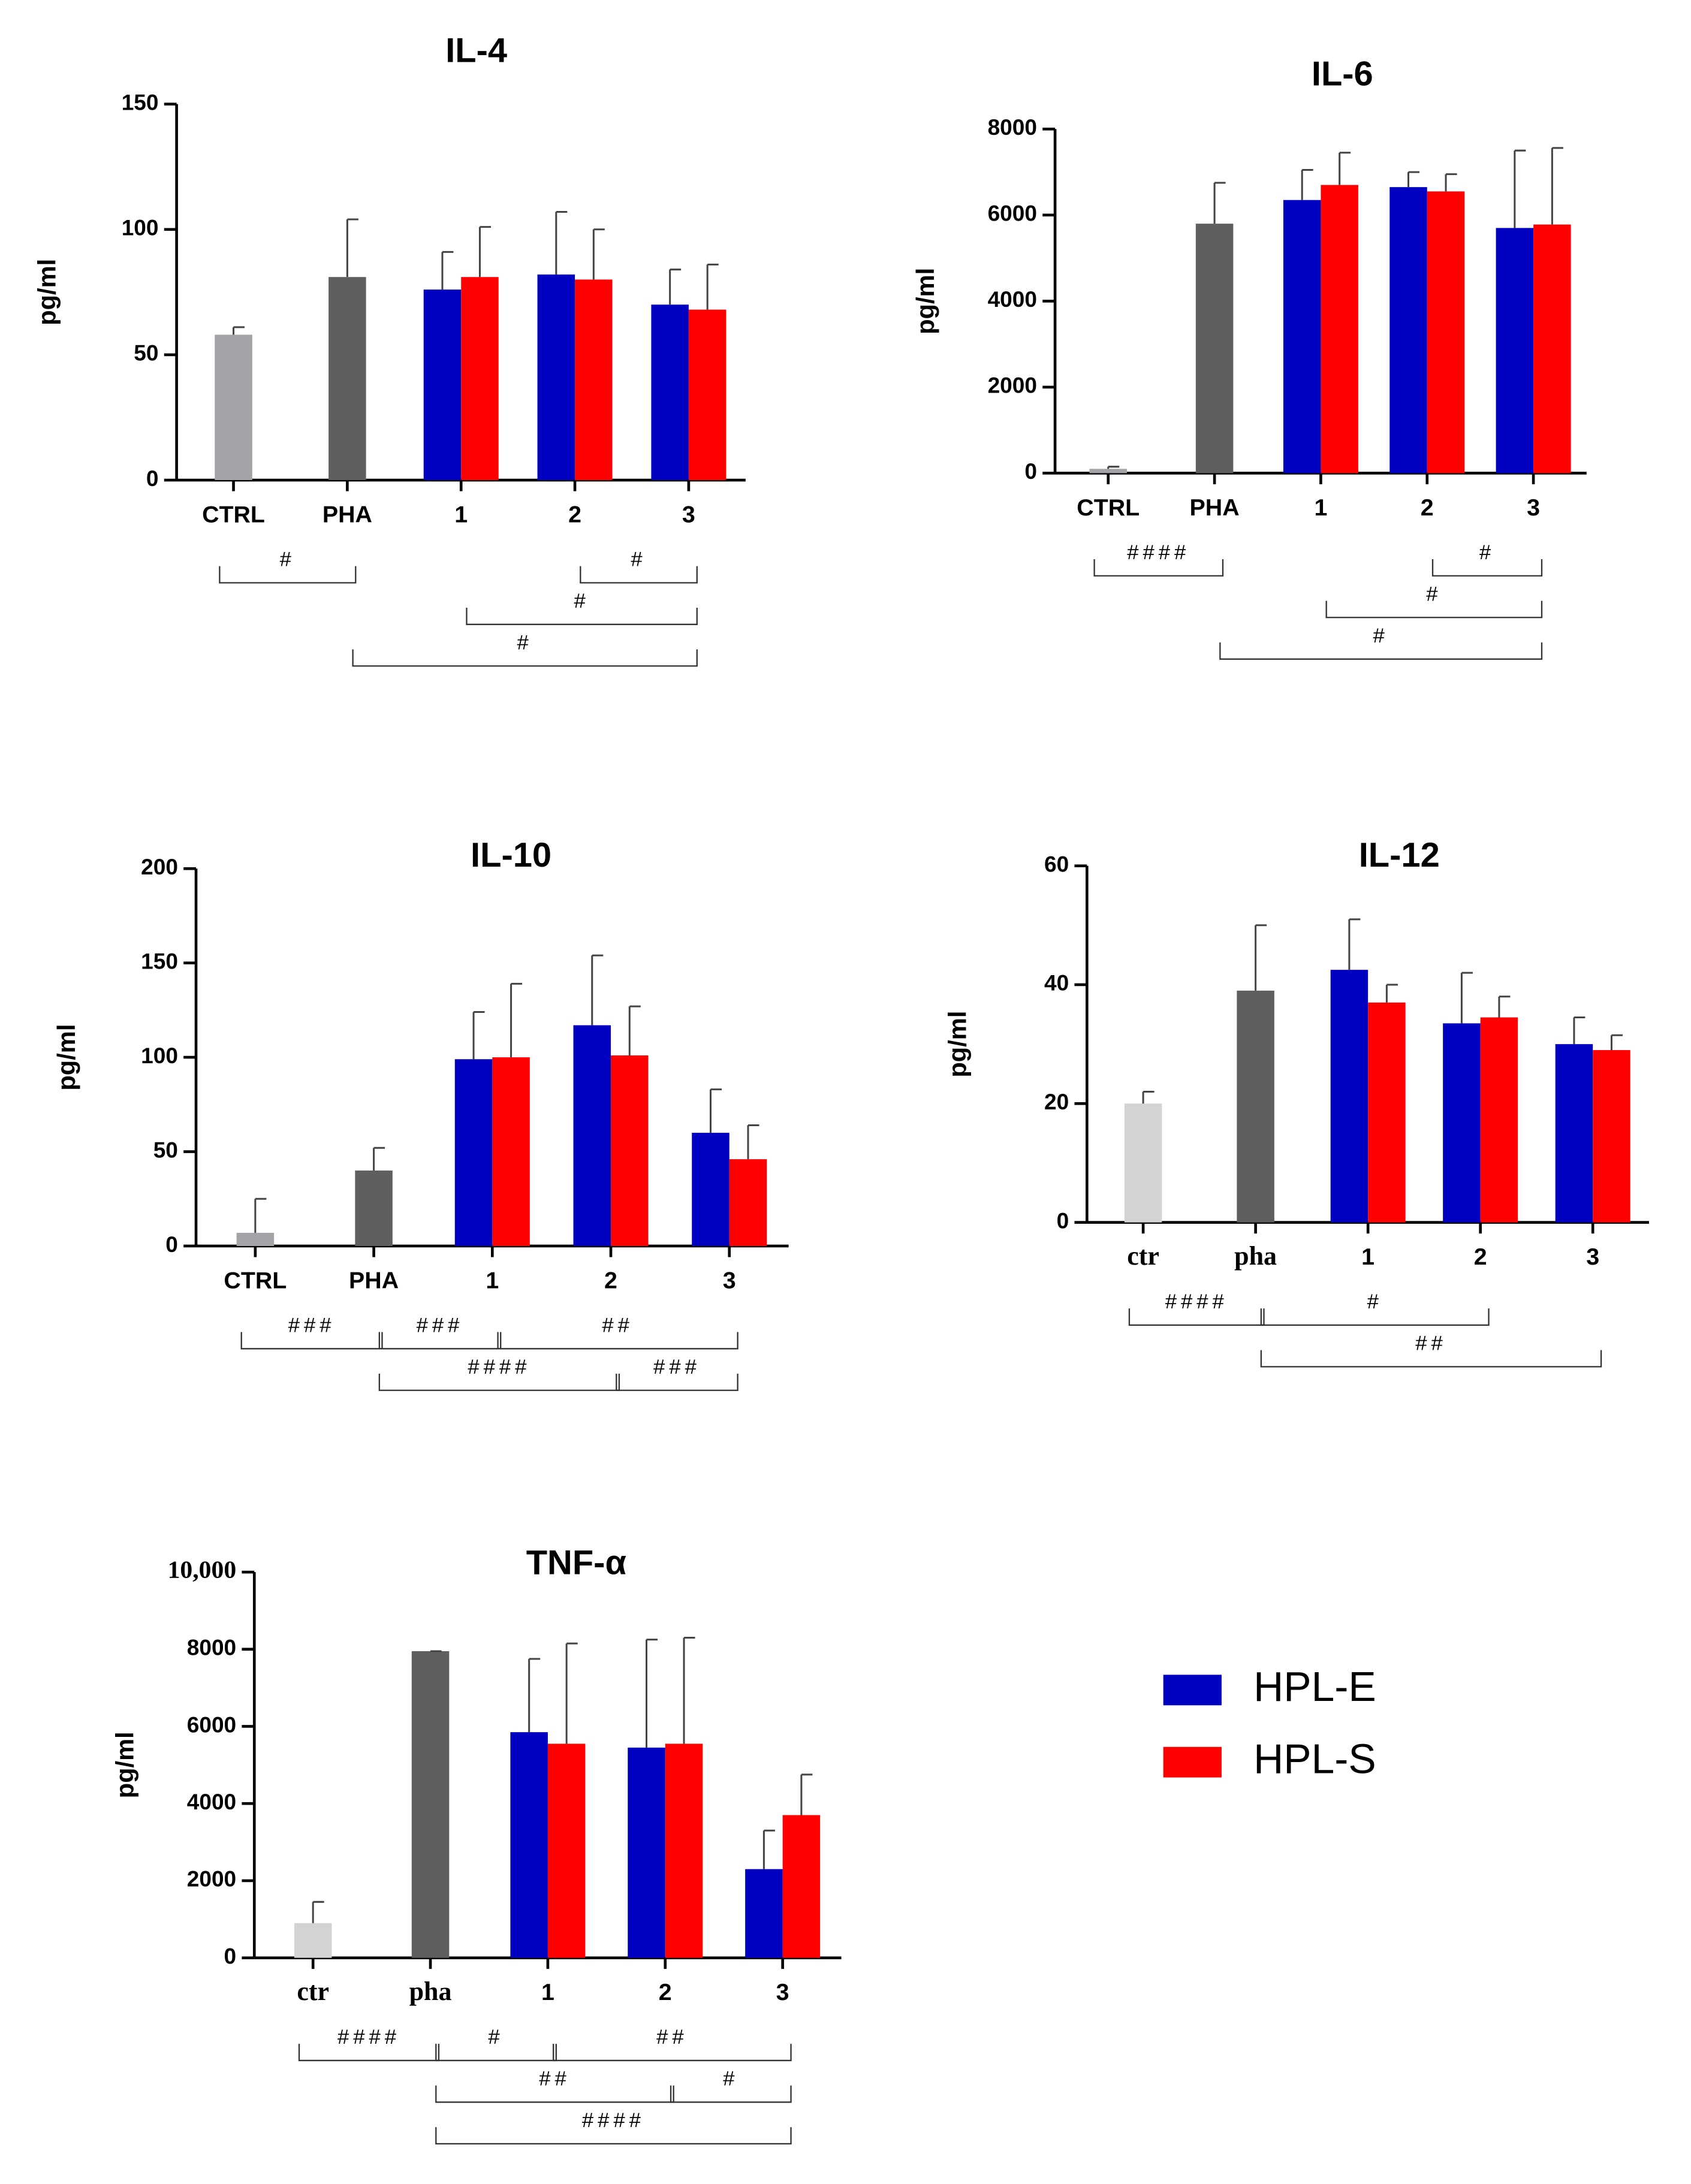 This screenshot has width=1691, height=2184. I want to click on x-tick-label: CTRL, so click(233, 515).